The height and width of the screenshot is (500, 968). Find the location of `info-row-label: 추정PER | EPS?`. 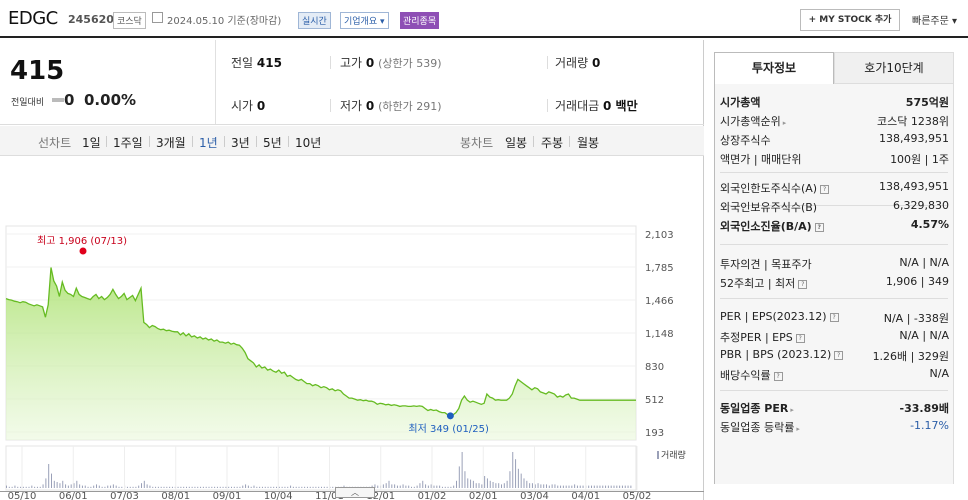

info-row-label: 추정PER | EPS? is located at coordinates (762, 337).